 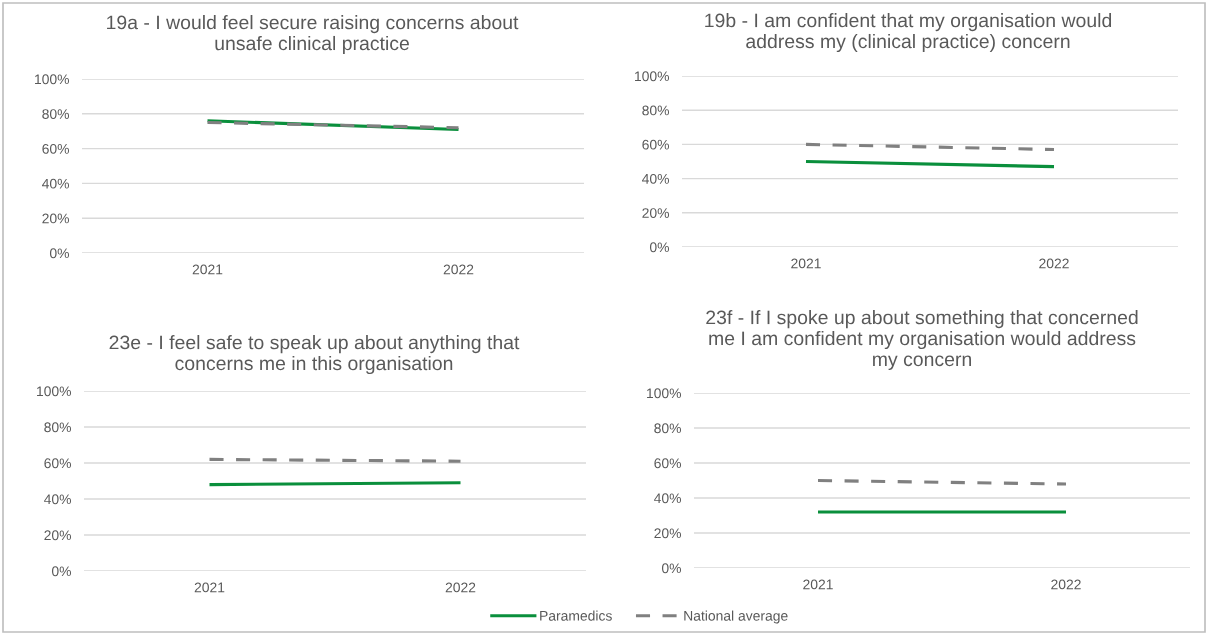 What do you see at coordinates (576, 615) in the screenshot?
I see `legend-label: Paramedics` at bounding box center [576, 615].